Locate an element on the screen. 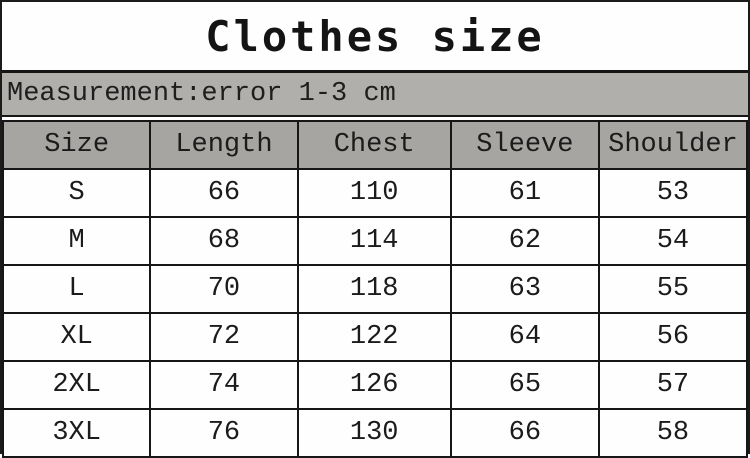  cell-sleeve: 61 is located at coordinates (524, 193).